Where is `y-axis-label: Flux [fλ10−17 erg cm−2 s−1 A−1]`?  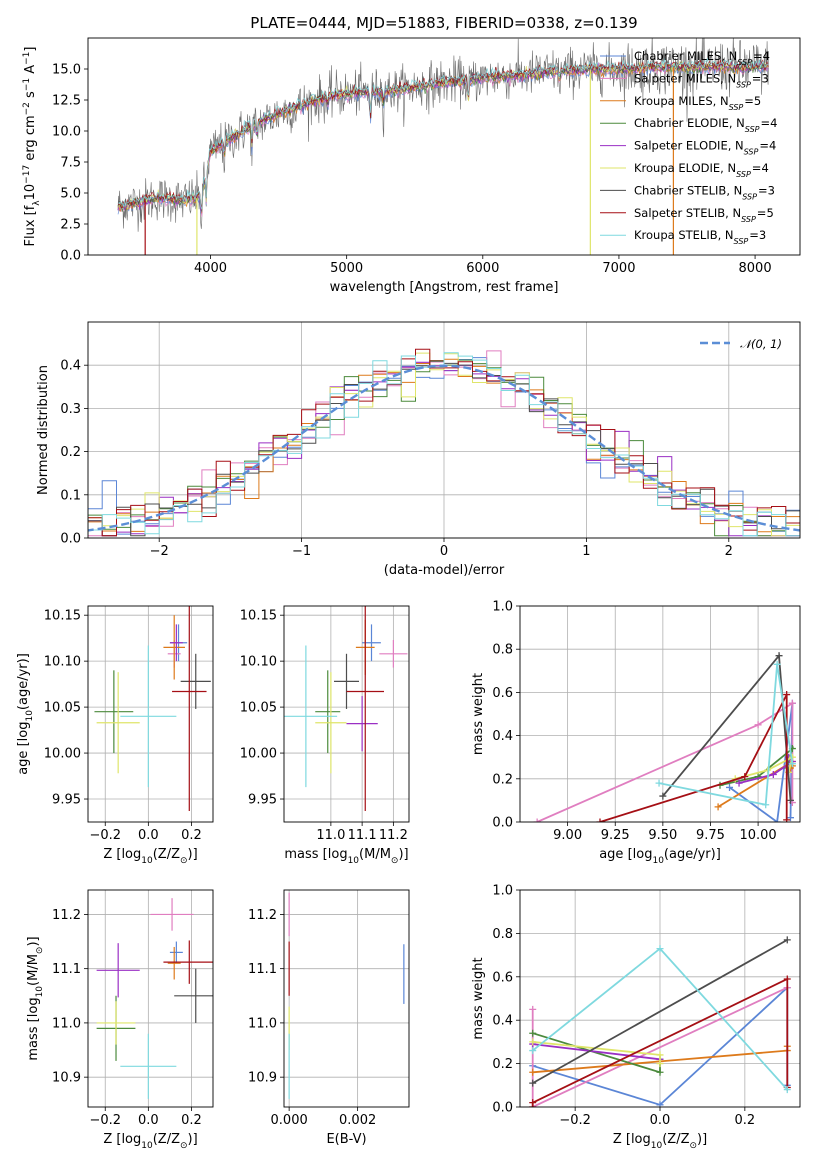 y-axis-label: Flux [fλ10−17 erg cm−2 s−1 A−1] is located at coordinates (32, 147).